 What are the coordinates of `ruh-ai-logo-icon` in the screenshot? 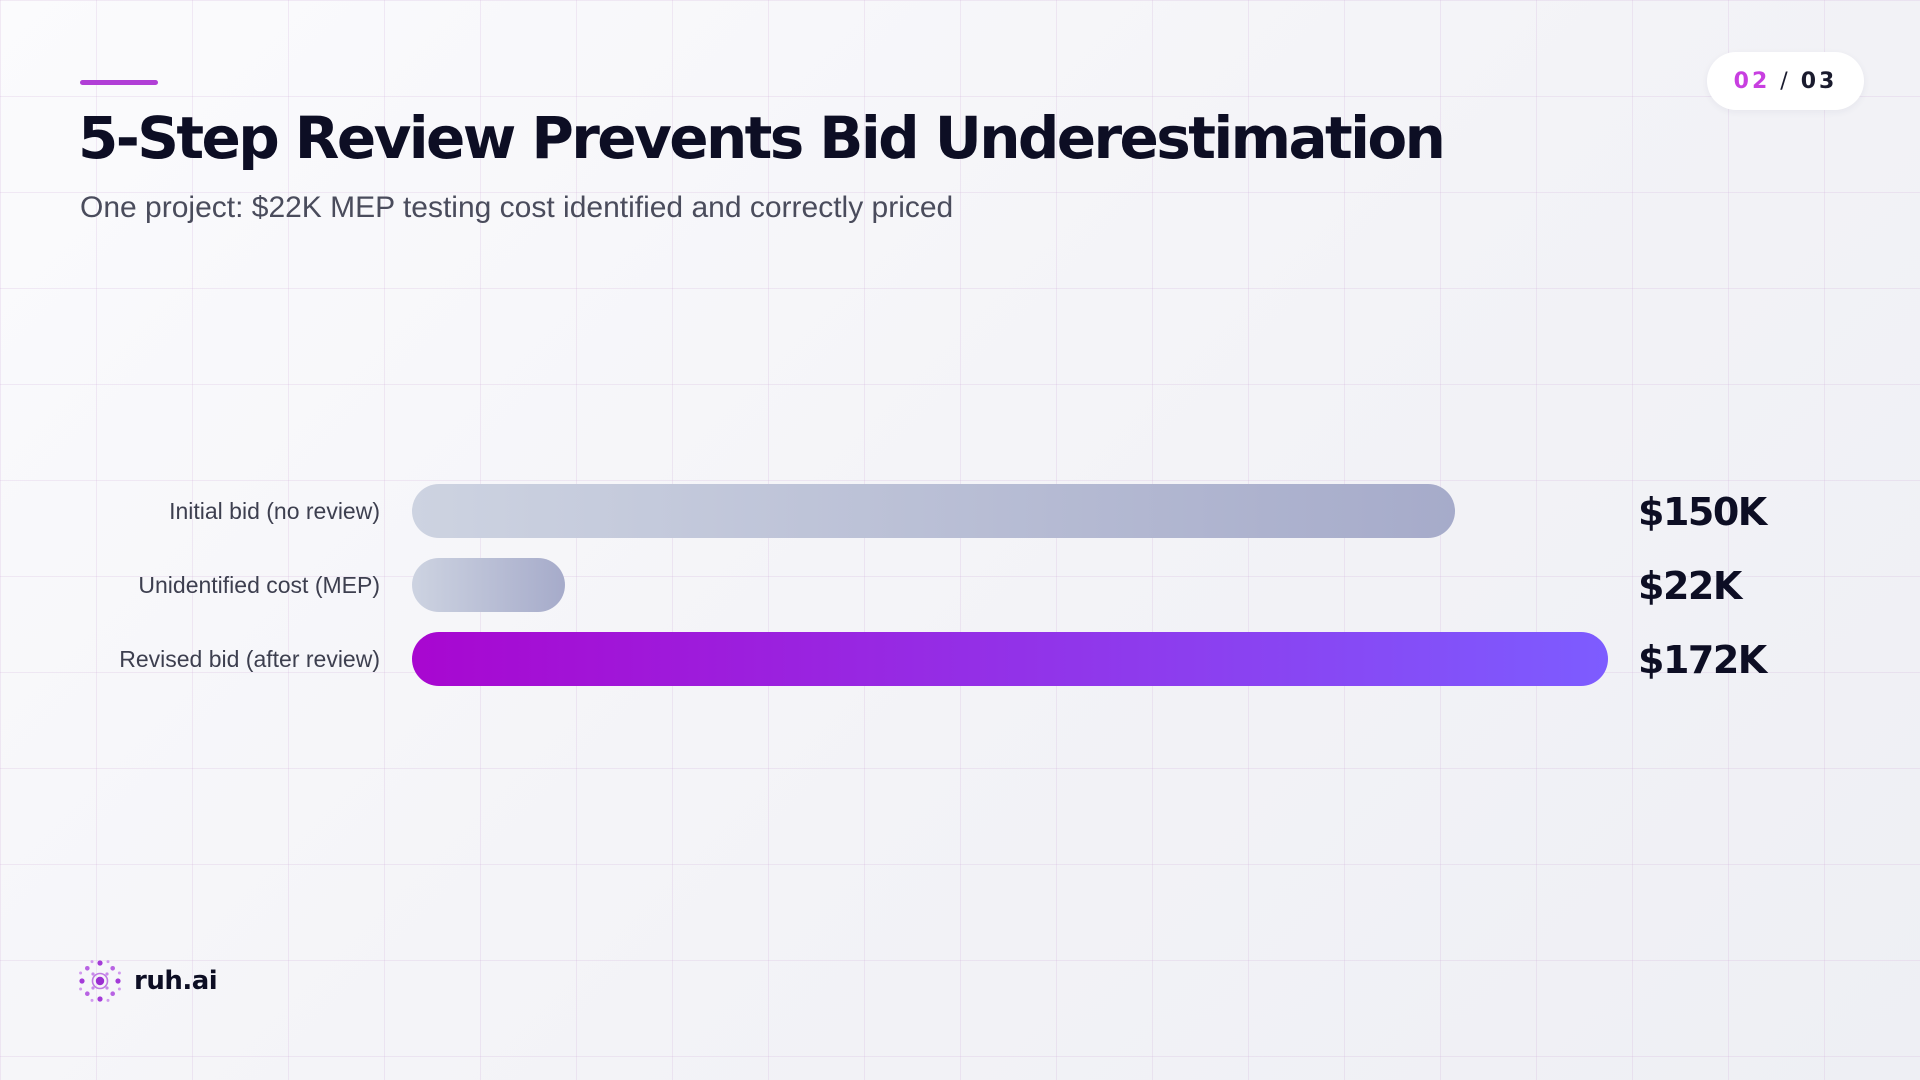 It's located at (100, 981).